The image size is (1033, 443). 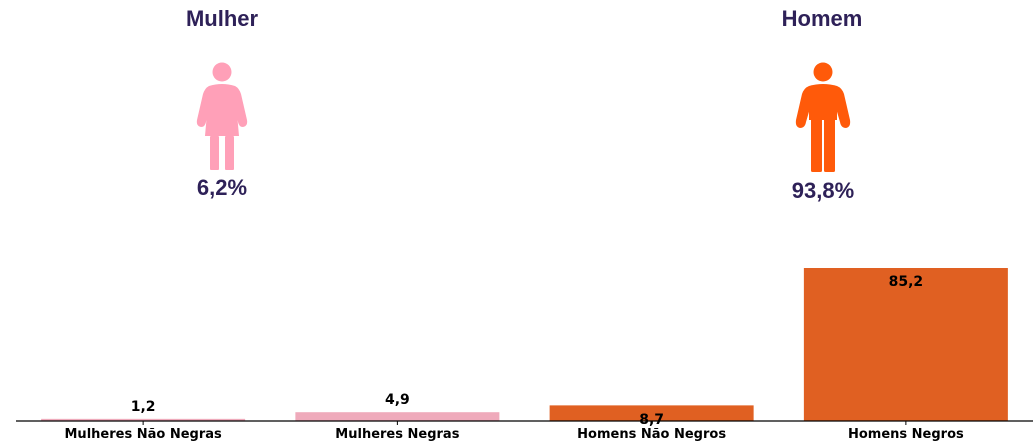 What do you see at coordinates (143, 407) in the screenshot?
I see `bar-value-label: 1,2` at bounding box center [143, 407].